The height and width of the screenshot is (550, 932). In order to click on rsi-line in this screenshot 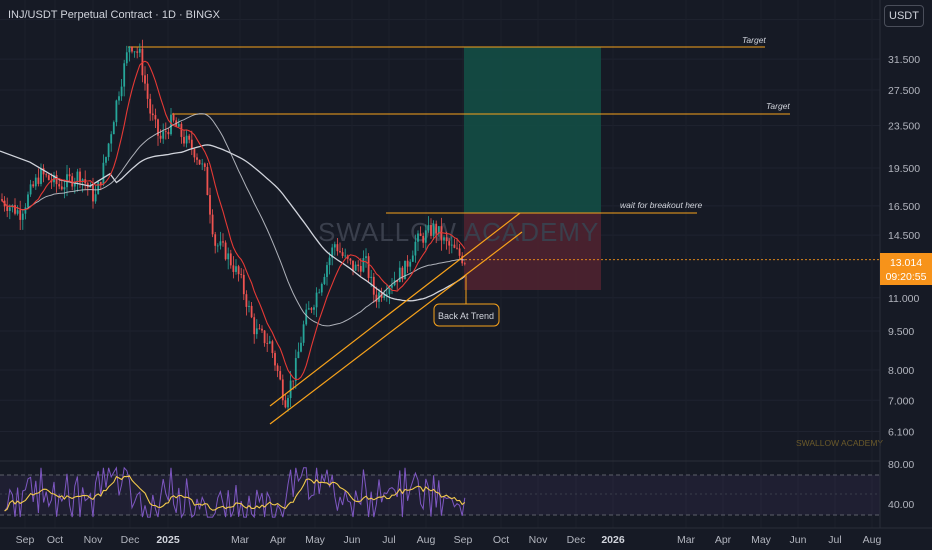, I will do `click(235, 492)`.